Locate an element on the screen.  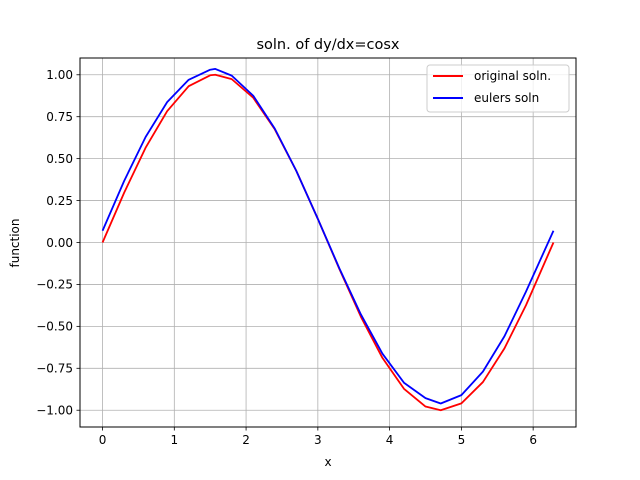
y-tick-label: 1.00 is located at coordinates (59, 75).